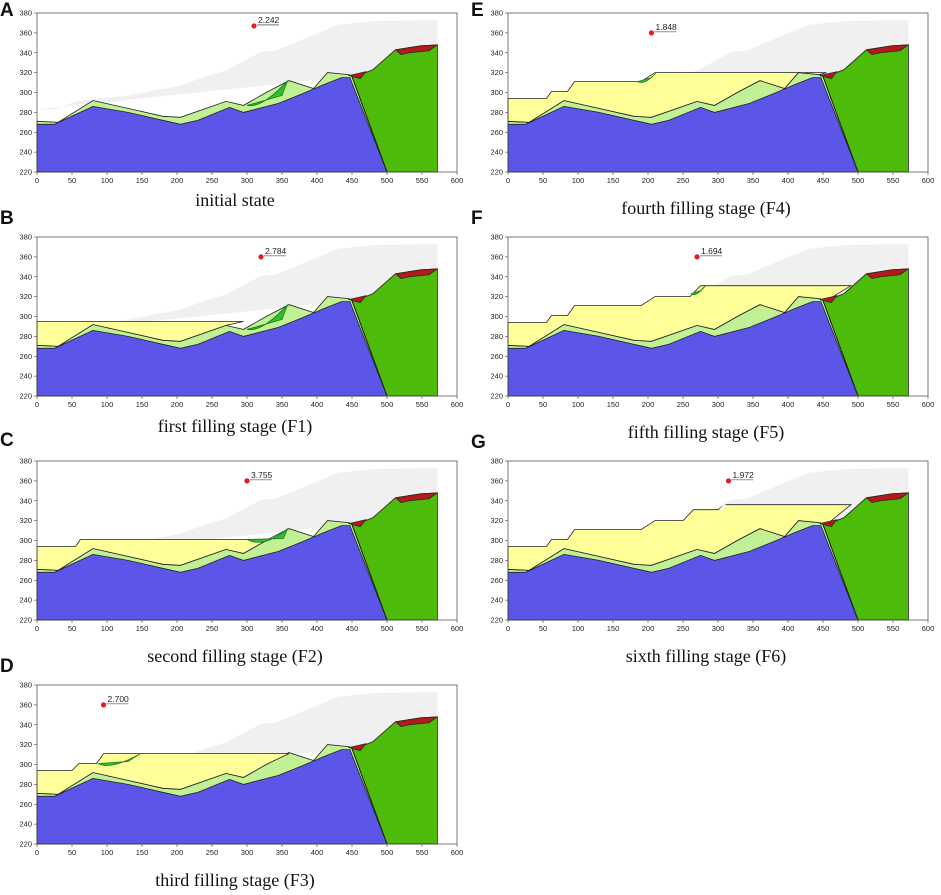 The height and width of the screenshot is (895, 941). I want to click on factor-of-safety-label: 2.784, so click(276, 251).